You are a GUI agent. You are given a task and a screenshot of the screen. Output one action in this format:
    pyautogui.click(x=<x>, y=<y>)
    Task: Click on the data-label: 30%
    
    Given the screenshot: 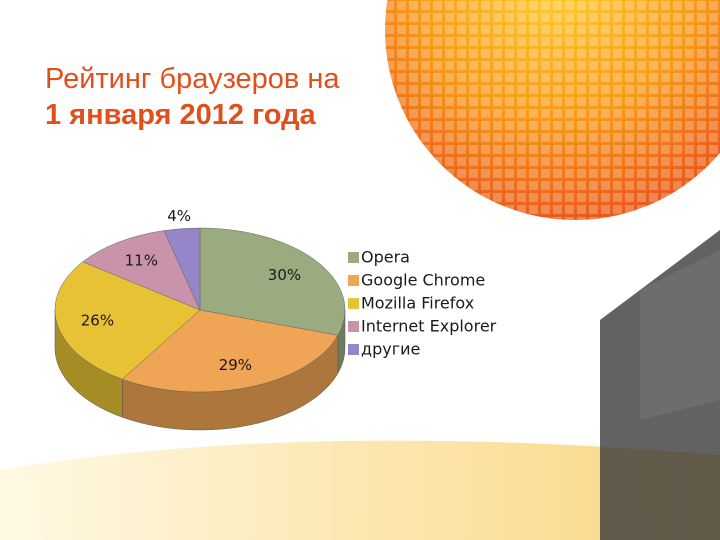 What is the action you would take?
    pyautogui.click(x=284, y=275)
    